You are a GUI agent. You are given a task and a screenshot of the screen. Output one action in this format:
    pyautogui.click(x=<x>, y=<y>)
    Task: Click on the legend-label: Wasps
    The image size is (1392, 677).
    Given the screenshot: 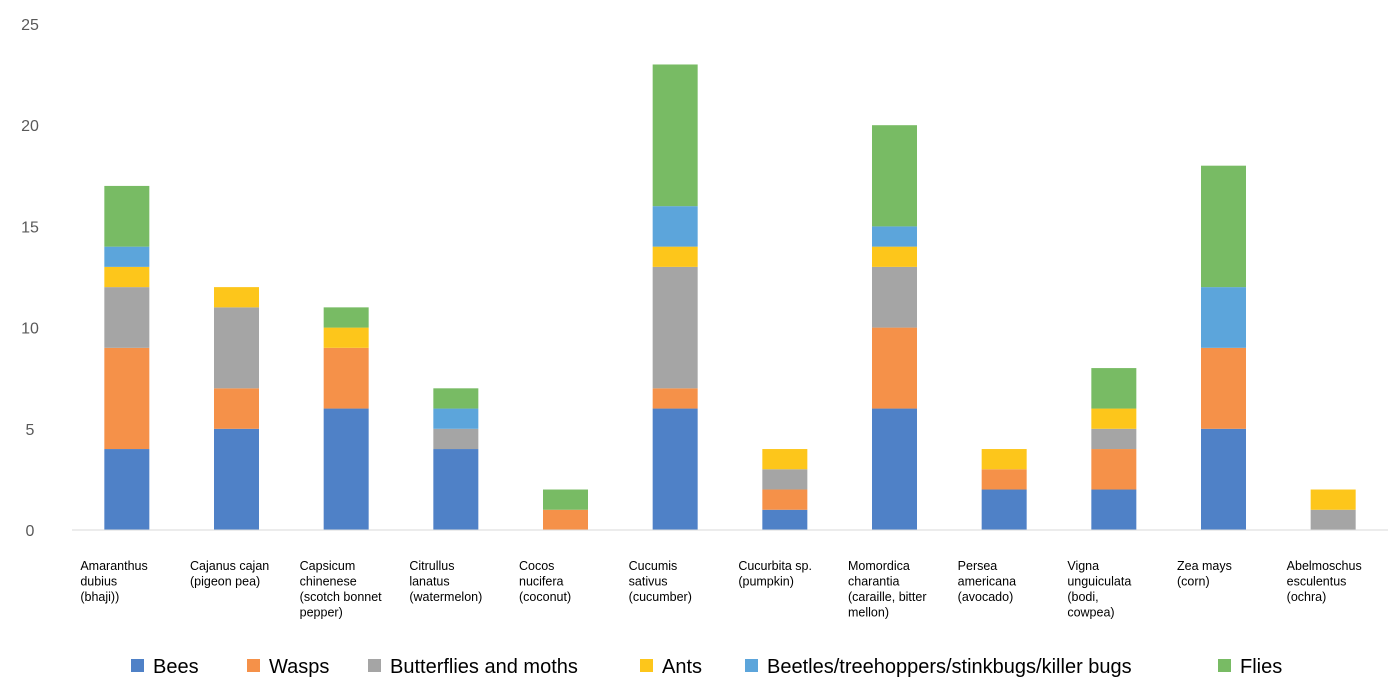 What is the action you would take?
    pyautogui.click(x=299, y=666)
    